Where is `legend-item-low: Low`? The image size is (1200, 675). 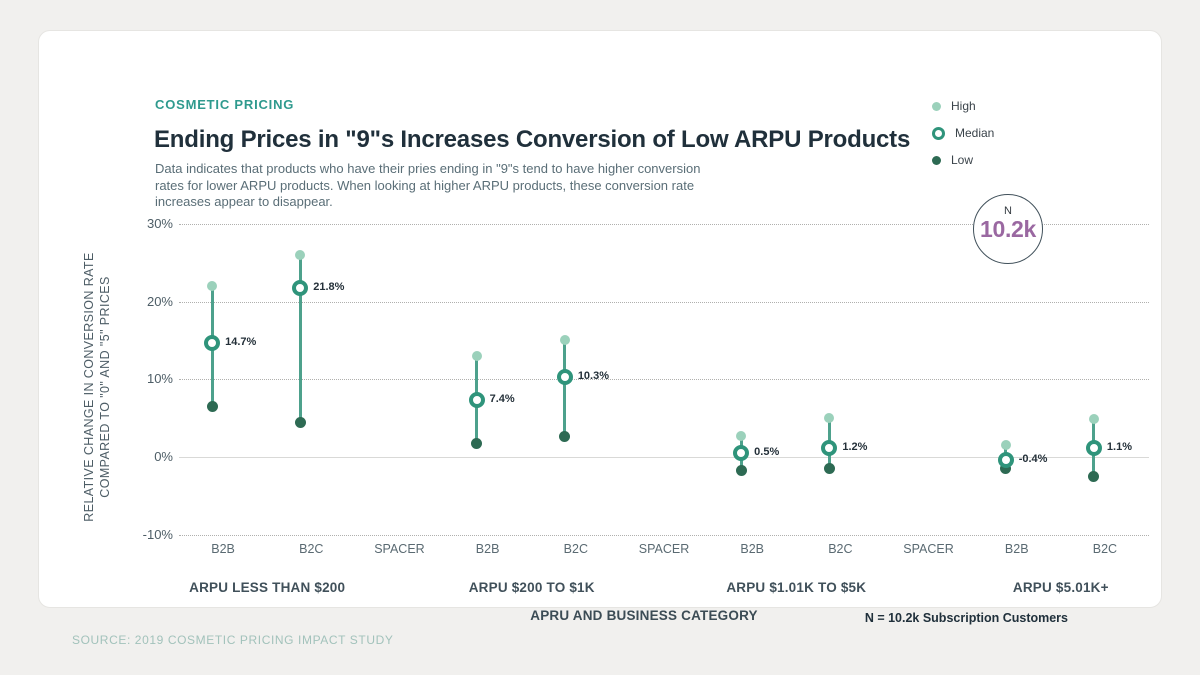 legend-item-low: Low is located at coordinates (963, 160).